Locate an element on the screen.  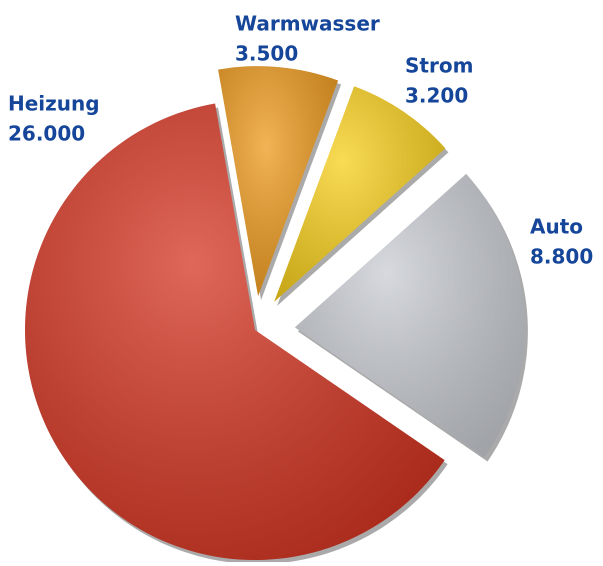
slice-label: Auto is located at coordinates (556, 227).